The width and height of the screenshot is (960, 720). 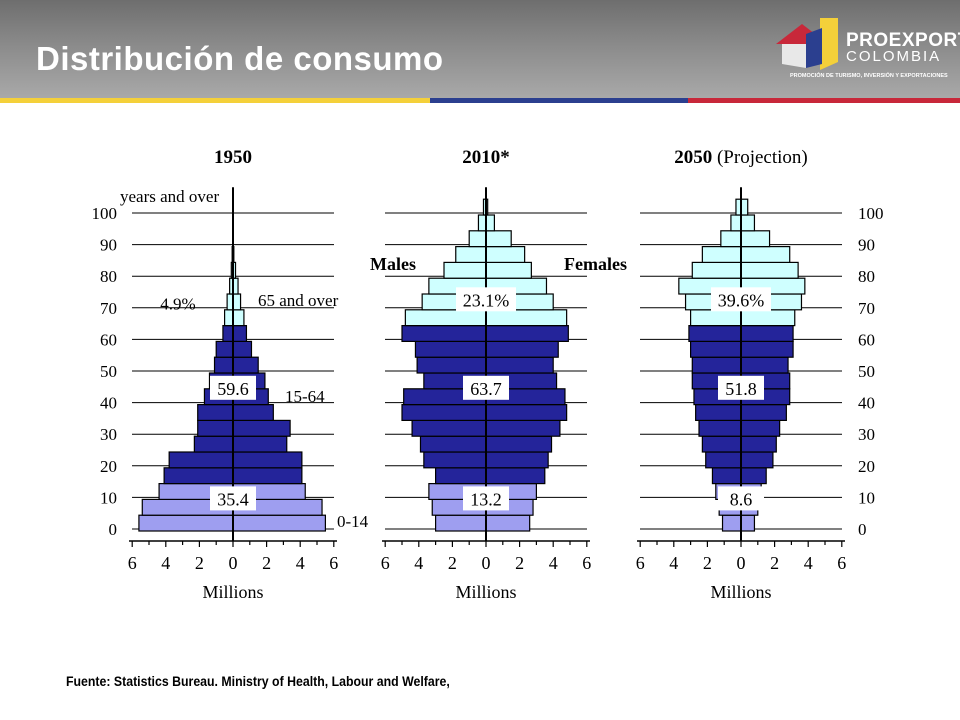 What do you see at coordinates (108, 308) in the screenshot?
I see `age-tick-label-left: 70` at bounding box center [108, 308].